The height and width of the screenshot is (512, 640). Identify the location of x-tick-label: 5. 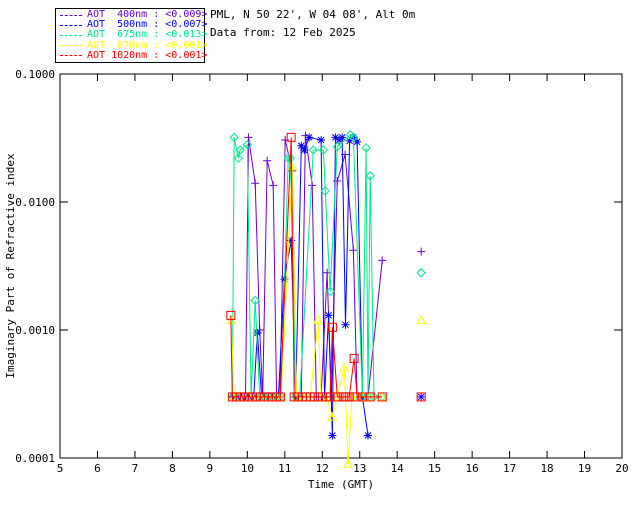
(60, 468).